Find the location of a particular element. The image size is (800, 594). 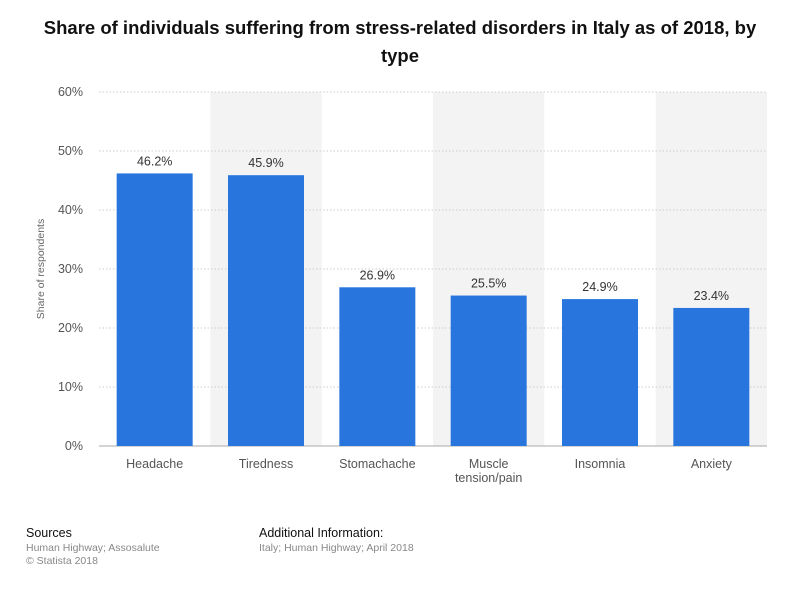

sources-heading: Sources is located at coordinates (49, 533).